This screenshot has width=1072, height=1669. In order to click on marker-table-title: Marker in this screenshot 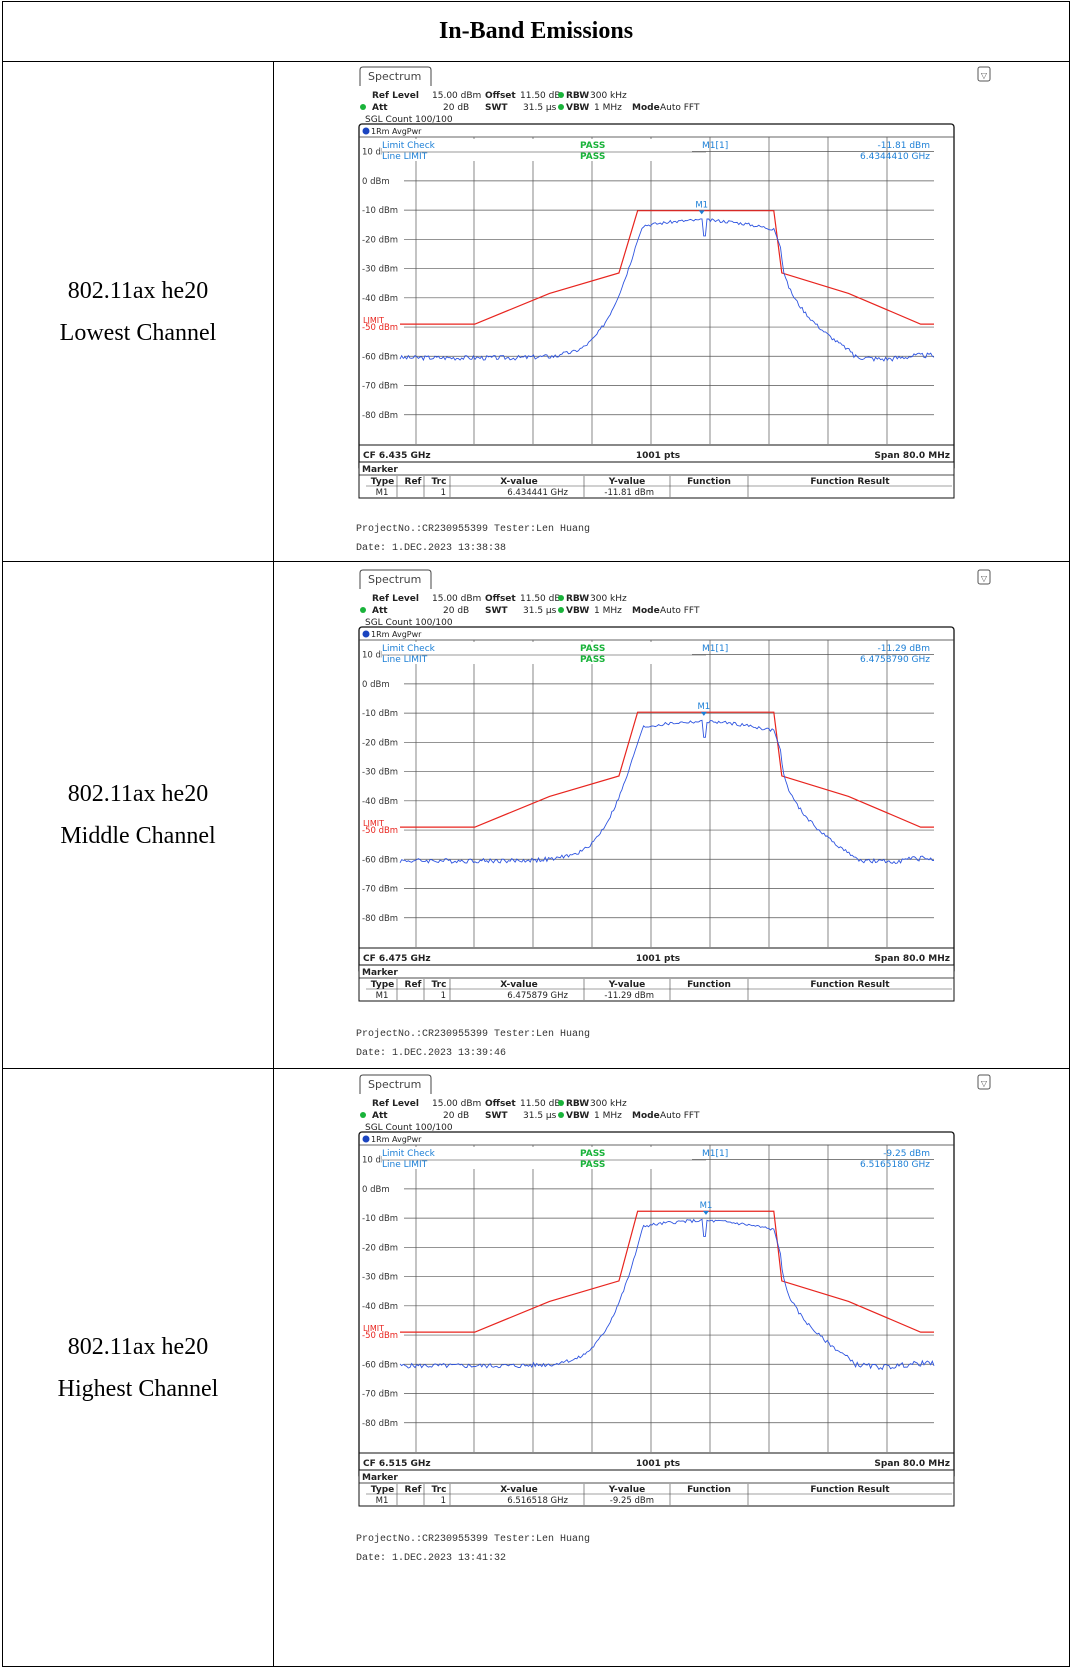, I will do `click(380, 470)`.